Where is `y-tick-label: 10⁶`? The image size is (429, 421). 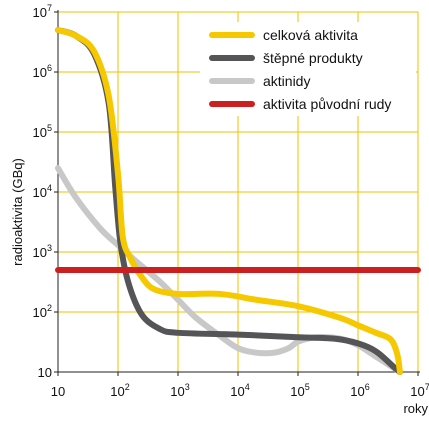 y-tick-label: 10⁶ is located at coordinates (42, 71).